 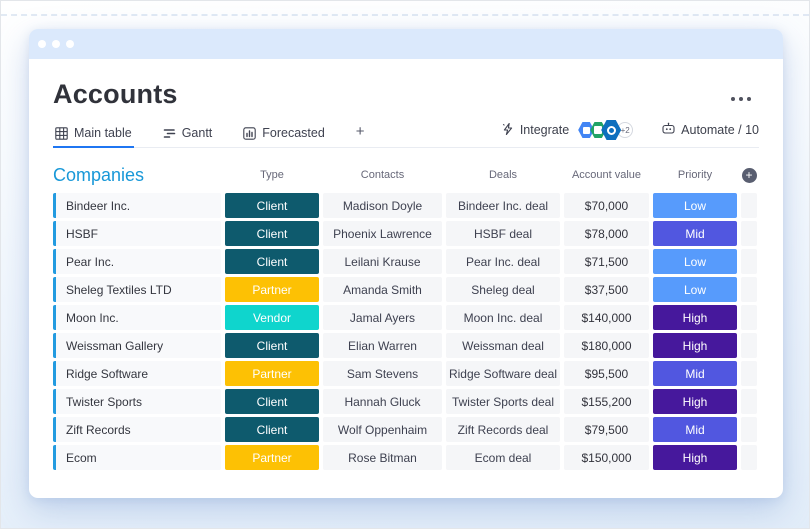 I want to click on contact-cell: Madison Doyle, so click(x=382, y=205).